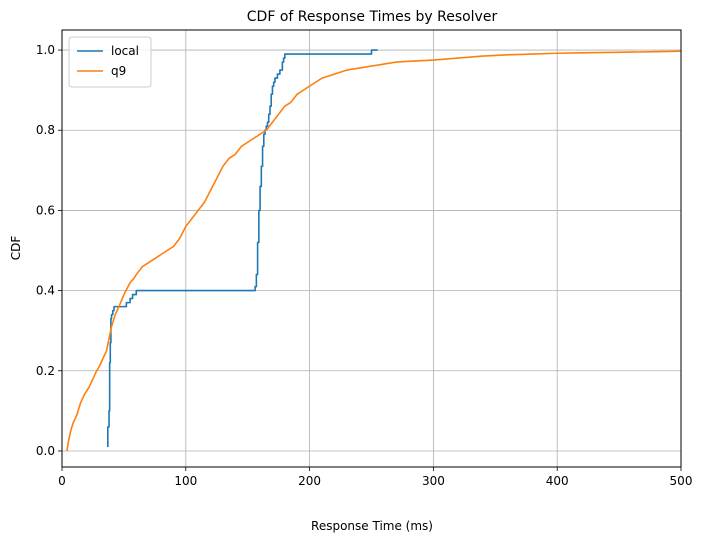  Describe the element at coordinates (45, 210) in the screenshot. I see `y-tick-label: 0.6` at that location.